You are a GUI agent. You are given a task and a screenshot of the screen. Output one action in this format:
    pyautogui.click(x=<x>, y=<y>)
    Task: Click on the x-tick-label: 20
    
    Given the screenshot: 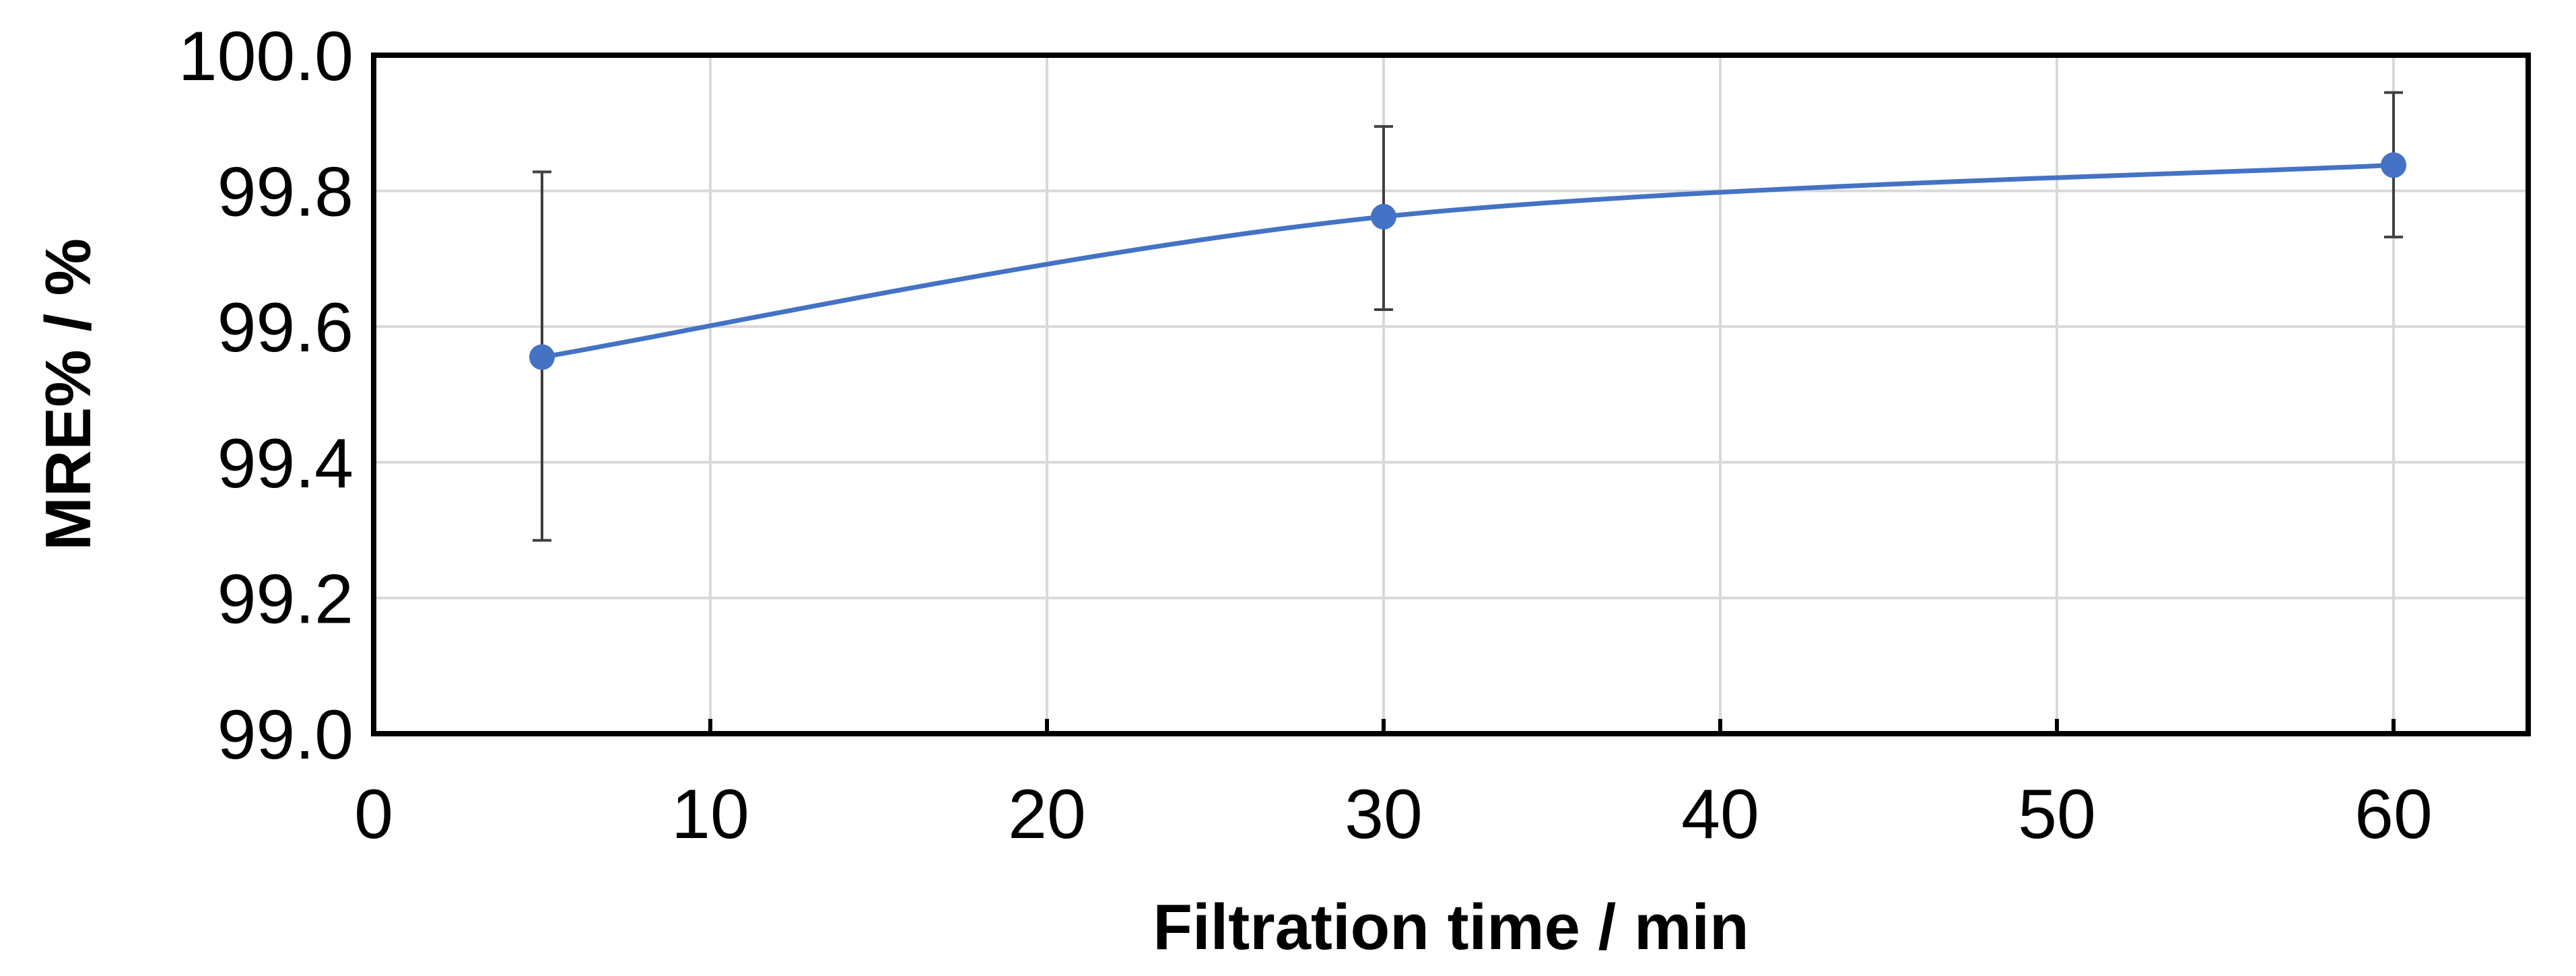 What is the action you would take?
    pyautogui.click(x=1047, y=814)
    